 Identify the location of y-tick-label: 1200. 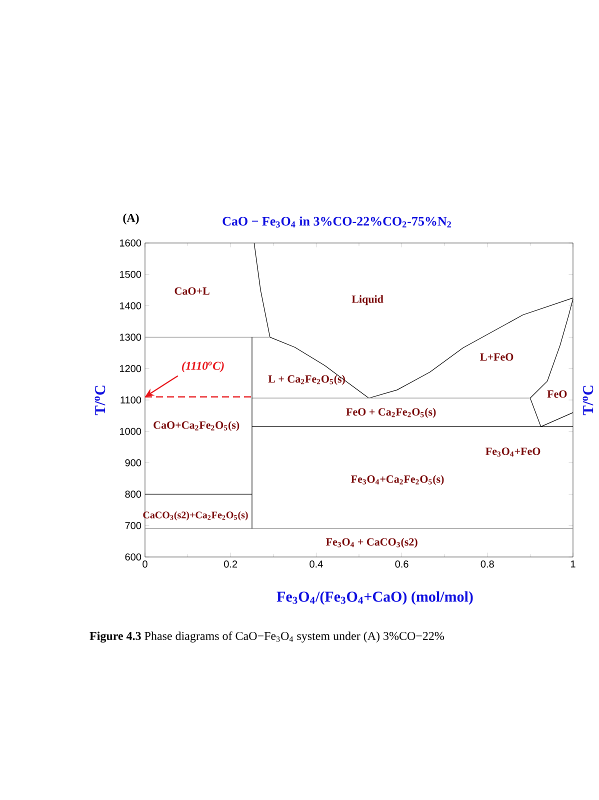
(131, 368).